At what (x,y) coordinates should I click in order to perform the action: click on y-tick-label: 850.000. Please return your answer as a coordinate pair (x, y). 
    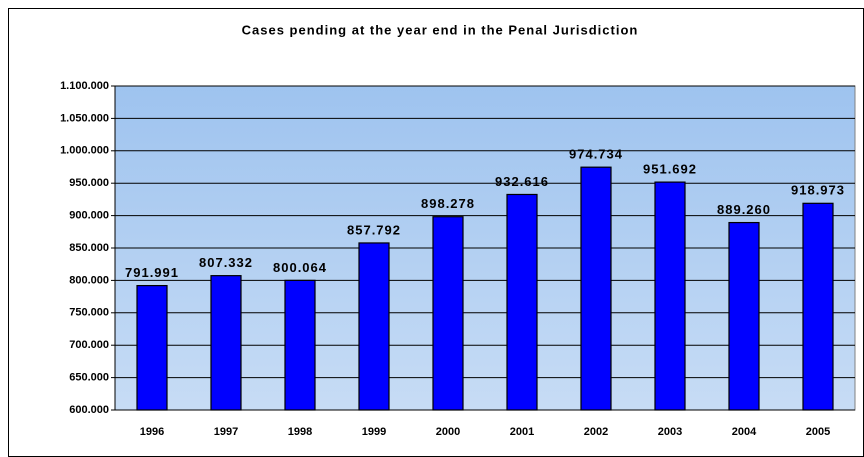
    Looking at the image, I should click on (89, 248).